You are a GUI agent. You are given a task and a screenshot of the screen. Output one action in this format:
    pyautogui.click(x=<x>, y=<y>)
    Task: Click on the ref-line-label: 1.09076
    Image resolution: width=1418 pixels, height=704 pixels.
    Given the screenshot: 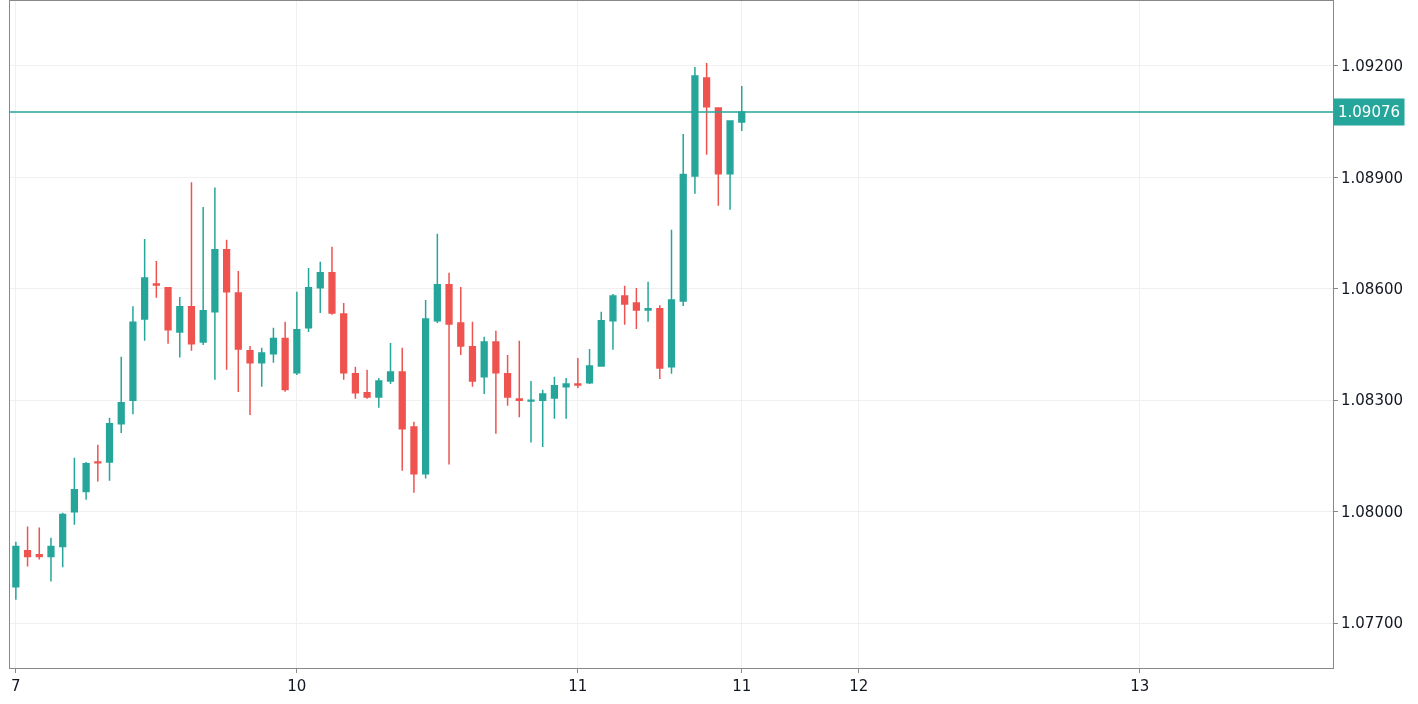 What is the action you would take?
    pyautogui.click(x=1369, y=112)
    